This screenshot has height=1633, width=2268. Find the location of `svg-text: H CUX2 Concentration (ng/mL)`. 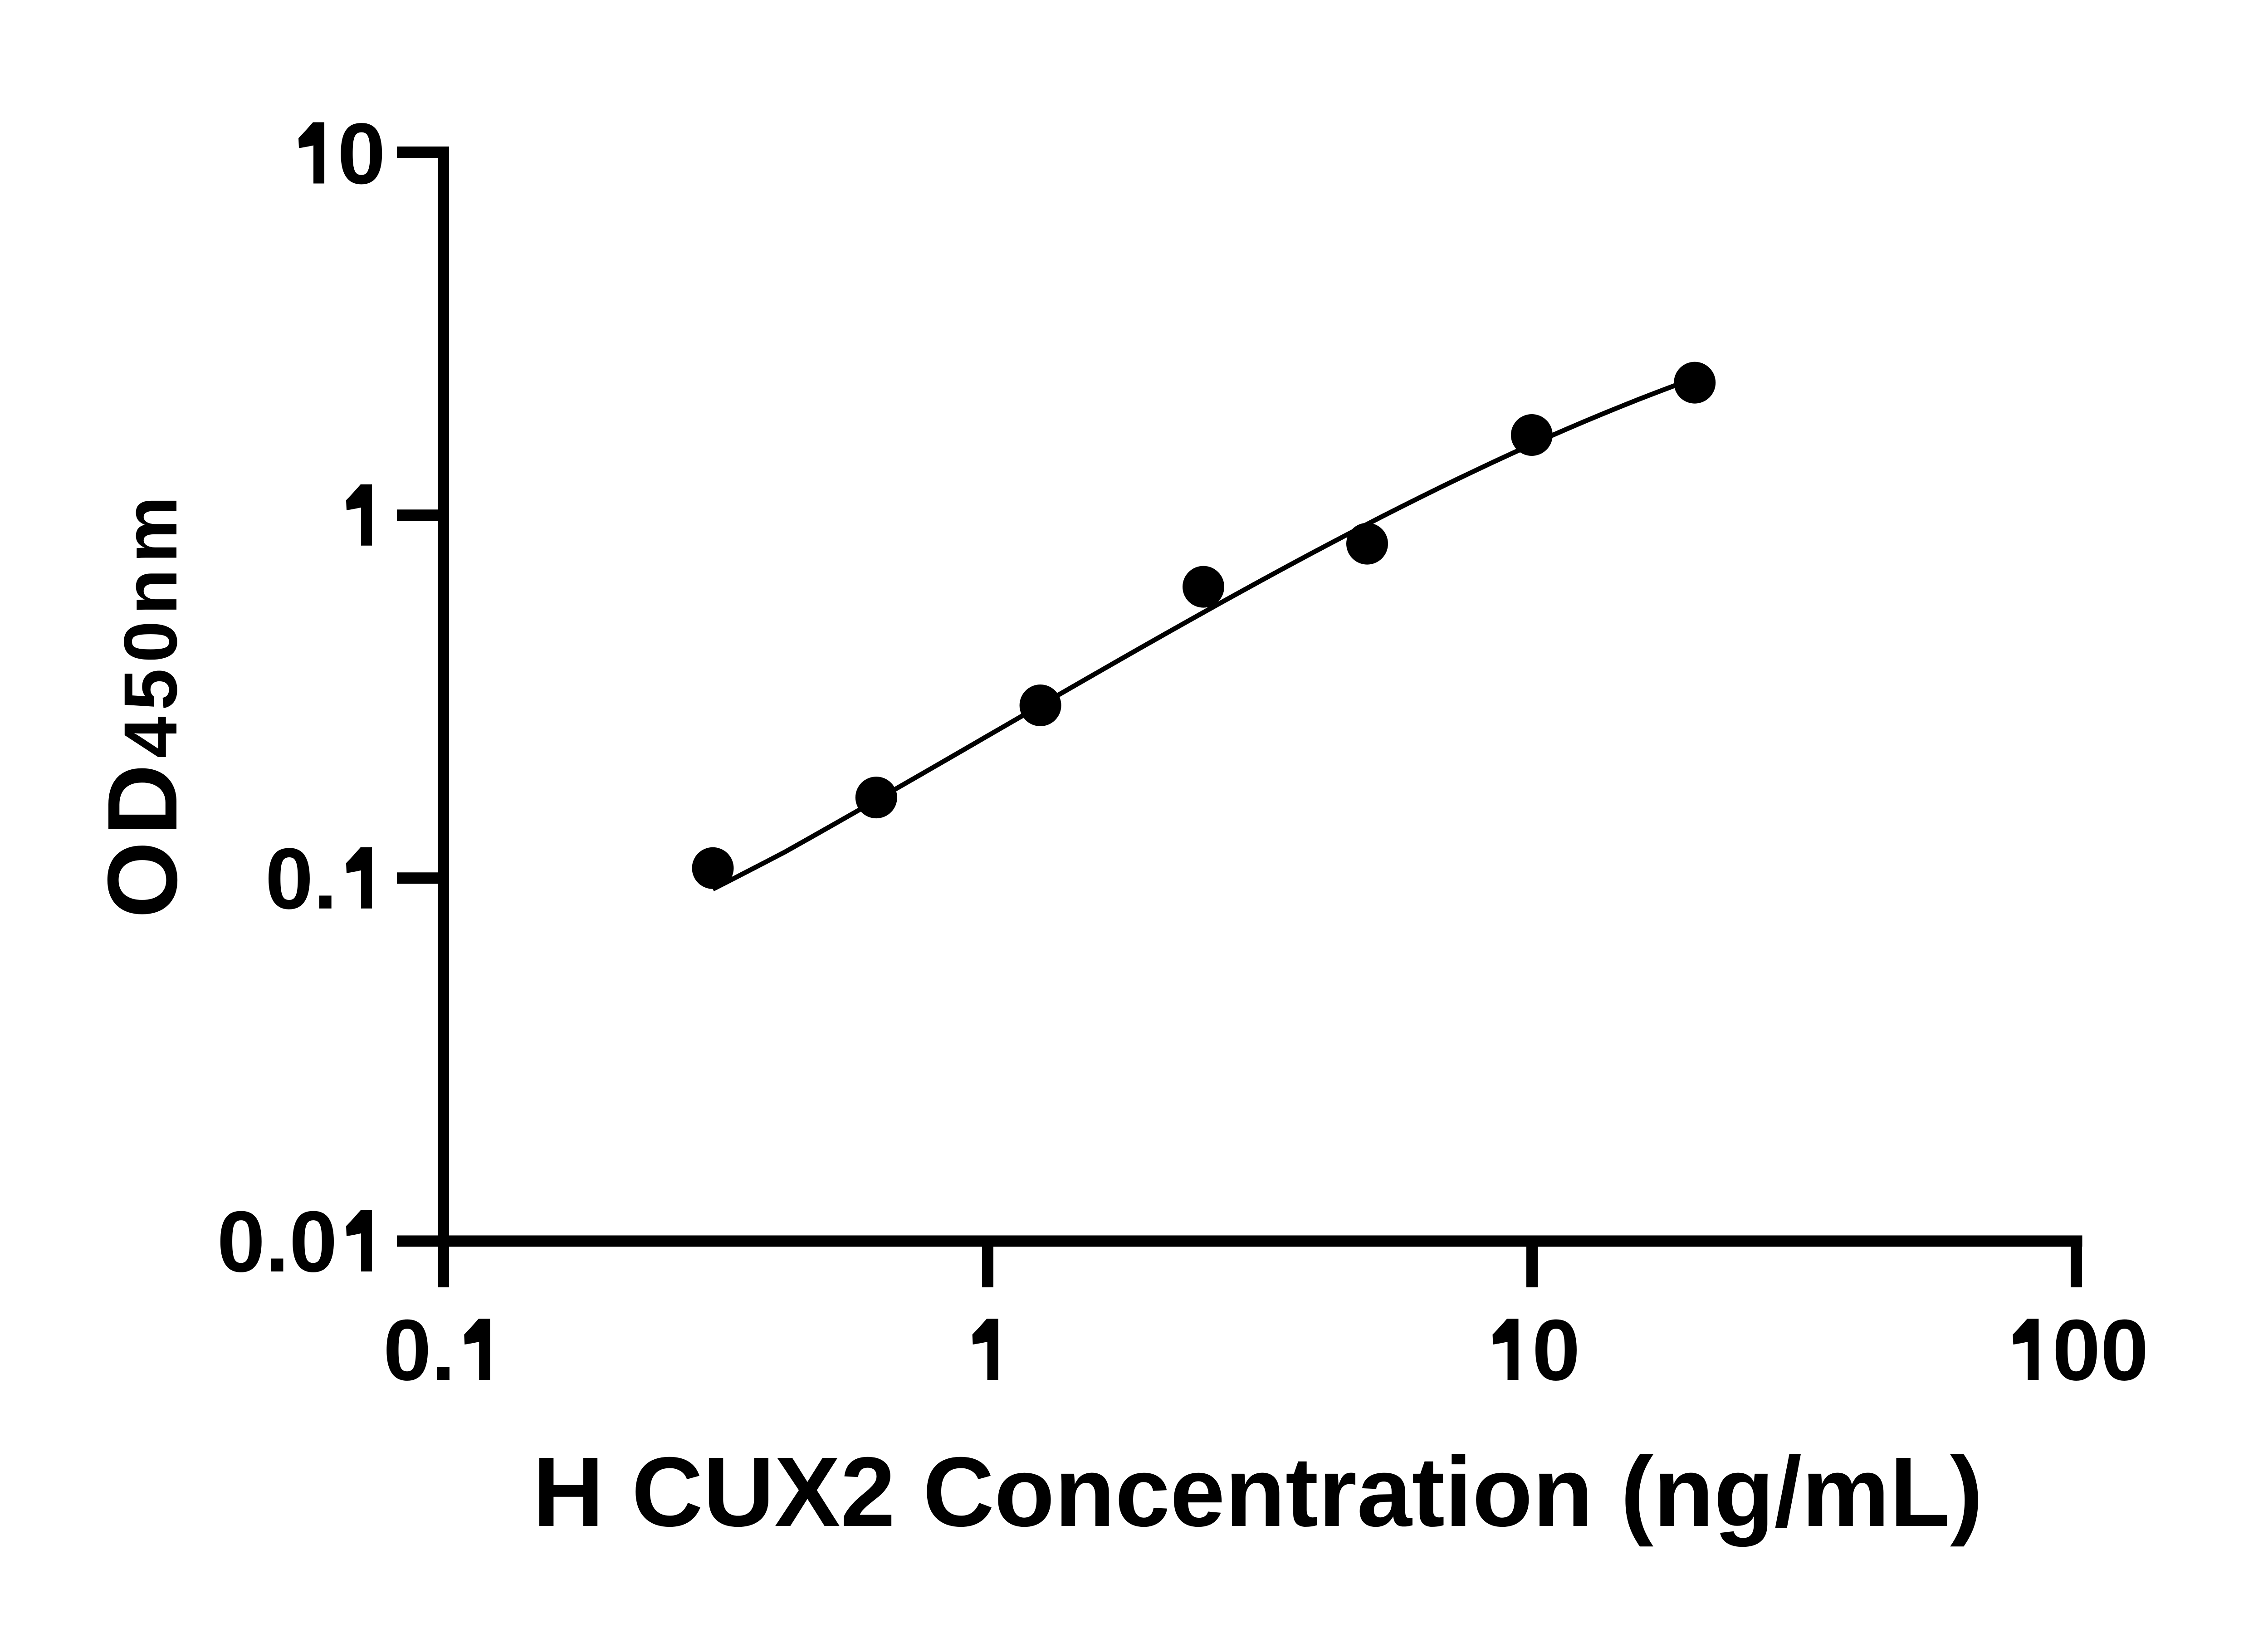

svg-text: H CUX2 Concentration (ng/mL) is located at coordinates (1258, 1492).